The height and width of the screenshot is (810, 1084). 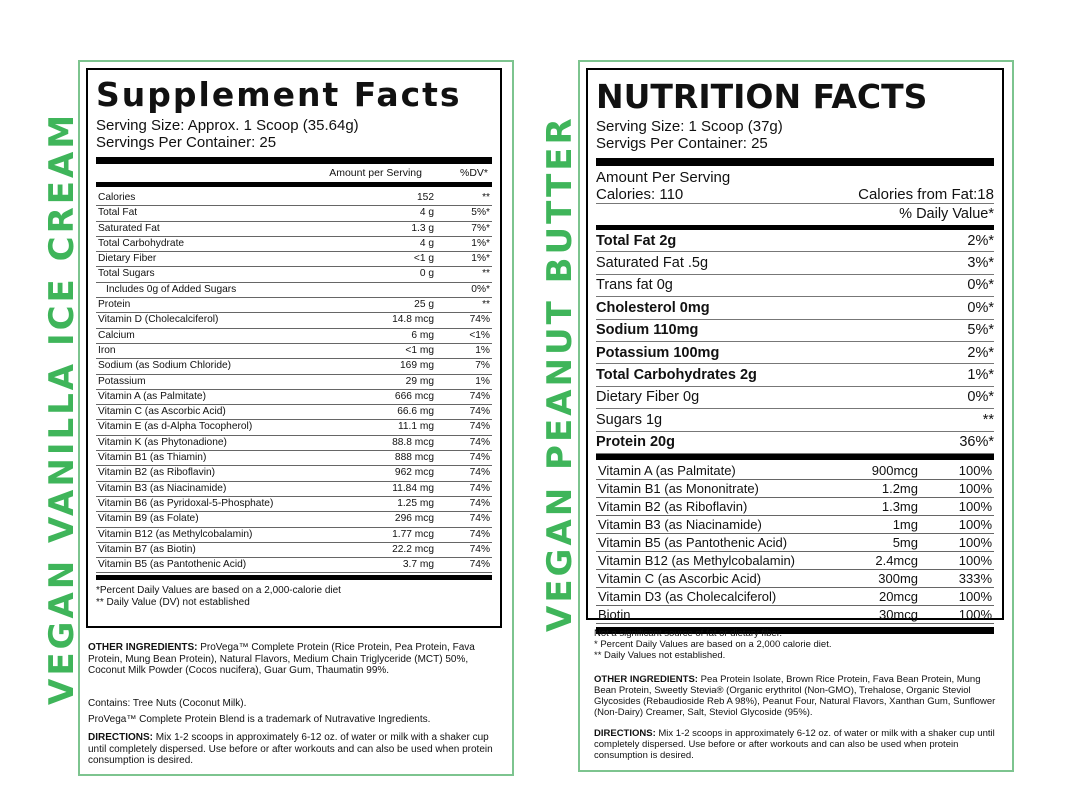 What do you see at coordinates (294, 213) in the screenshot?
I see `supplement-row: Total Fat 4 g 5%*` at bounding box center [294, 213].